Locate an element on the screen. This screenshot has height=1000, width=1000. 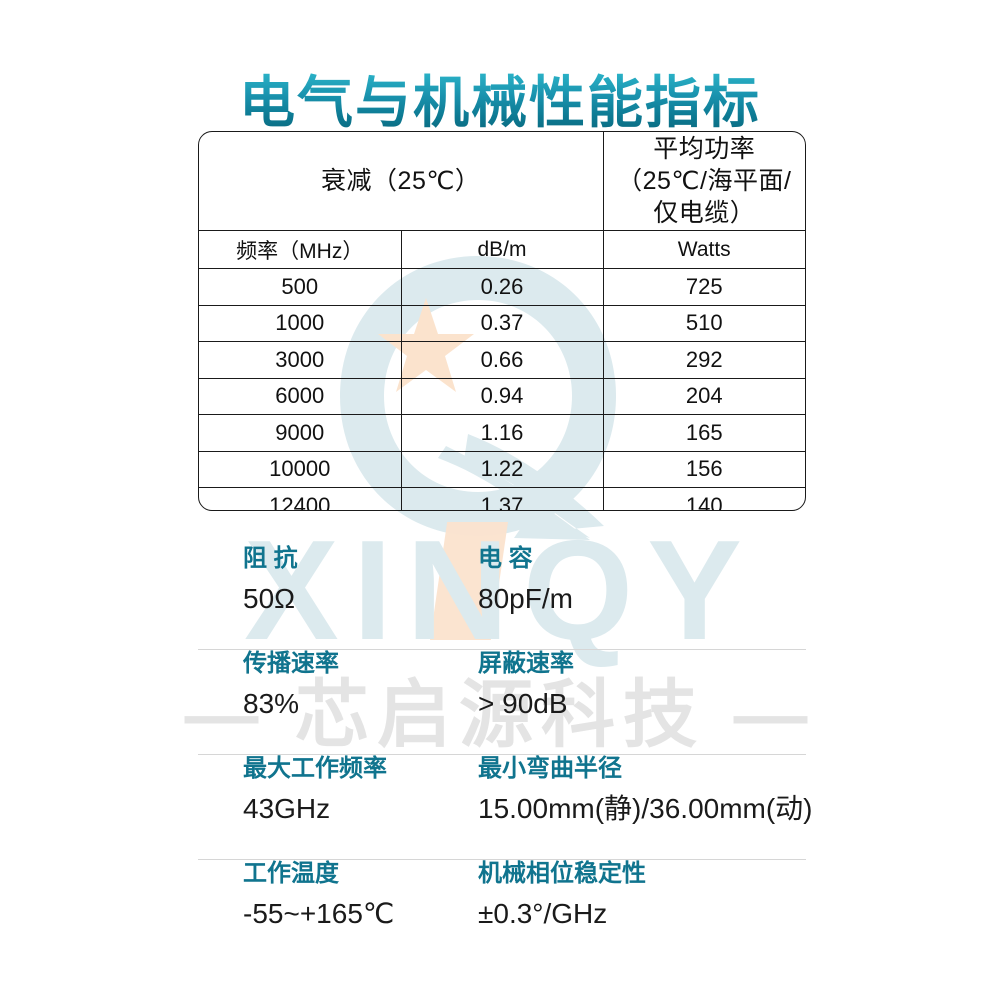
group-header-average-power-line2: （25℃/海平面/仅电缆） is located at coordinates (704, 197).